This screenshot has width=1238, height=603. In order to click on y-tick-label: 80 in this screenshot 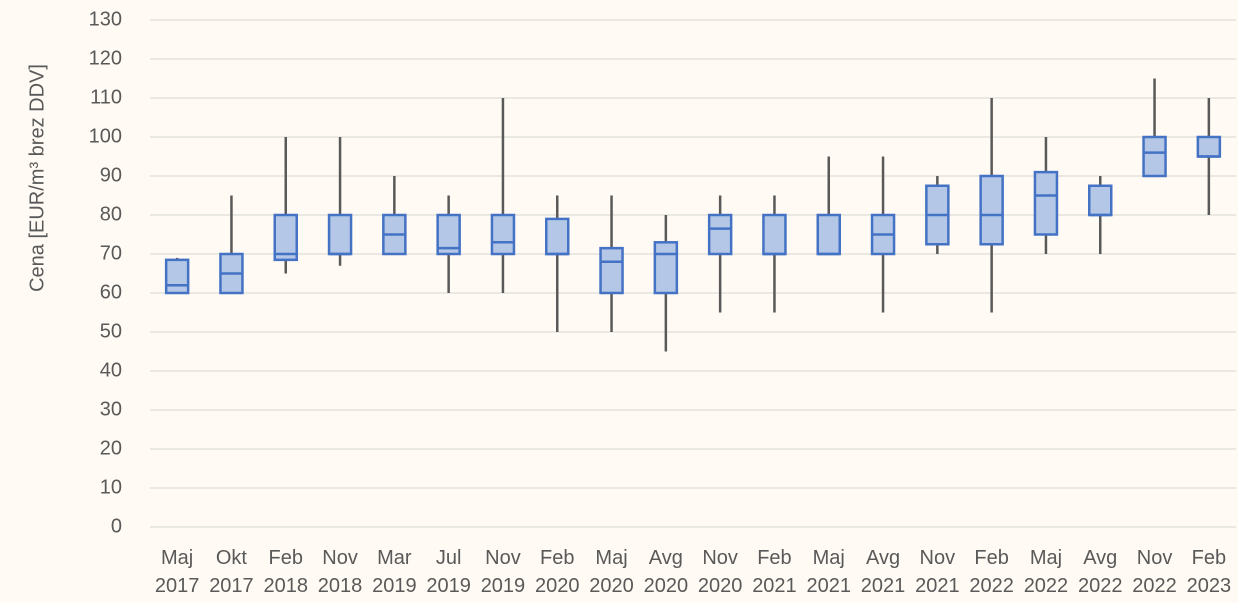, I will do `click(111, 214)`.